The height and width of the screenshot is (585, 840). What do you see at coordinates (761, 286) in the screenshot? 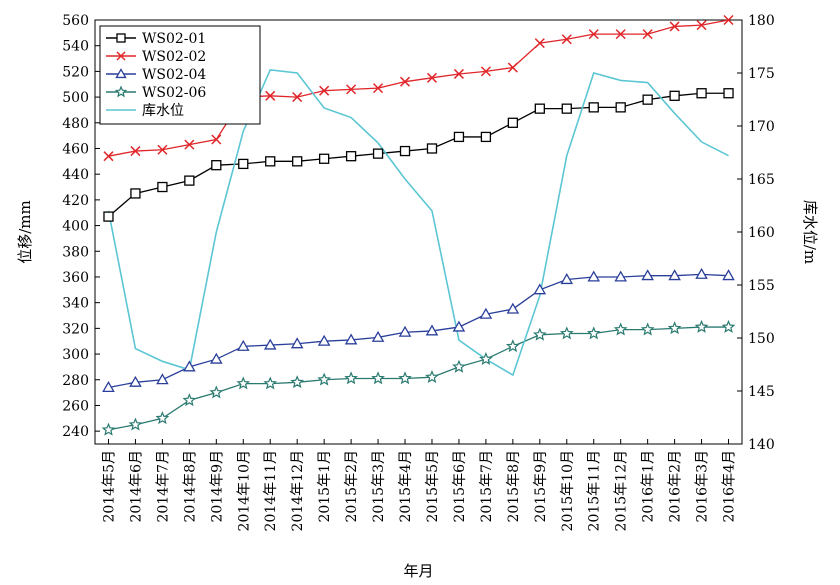
I see `y-tick-label-right: 155` at bounding box center [761, 286].